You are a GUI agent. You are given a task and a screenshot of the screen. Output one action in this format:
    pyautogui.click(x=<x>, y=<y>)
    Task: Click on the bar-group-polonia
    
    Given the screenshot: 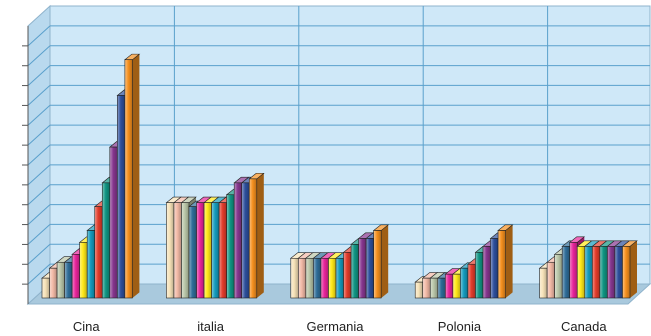 What is the action you would take?
    pyautogui.click(x=464, y=261)
    